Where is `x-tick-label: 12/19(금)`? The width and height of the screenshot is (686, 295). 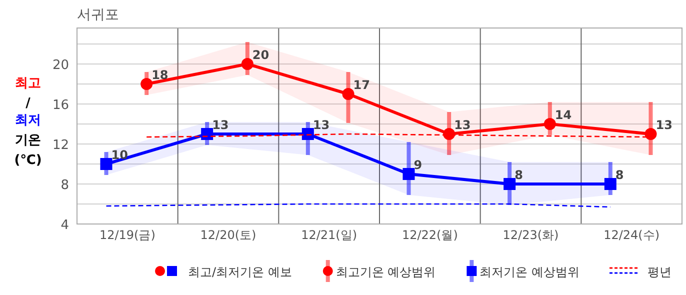 x-tick-label: 12/19(금) is located at coordinates (127, 235).